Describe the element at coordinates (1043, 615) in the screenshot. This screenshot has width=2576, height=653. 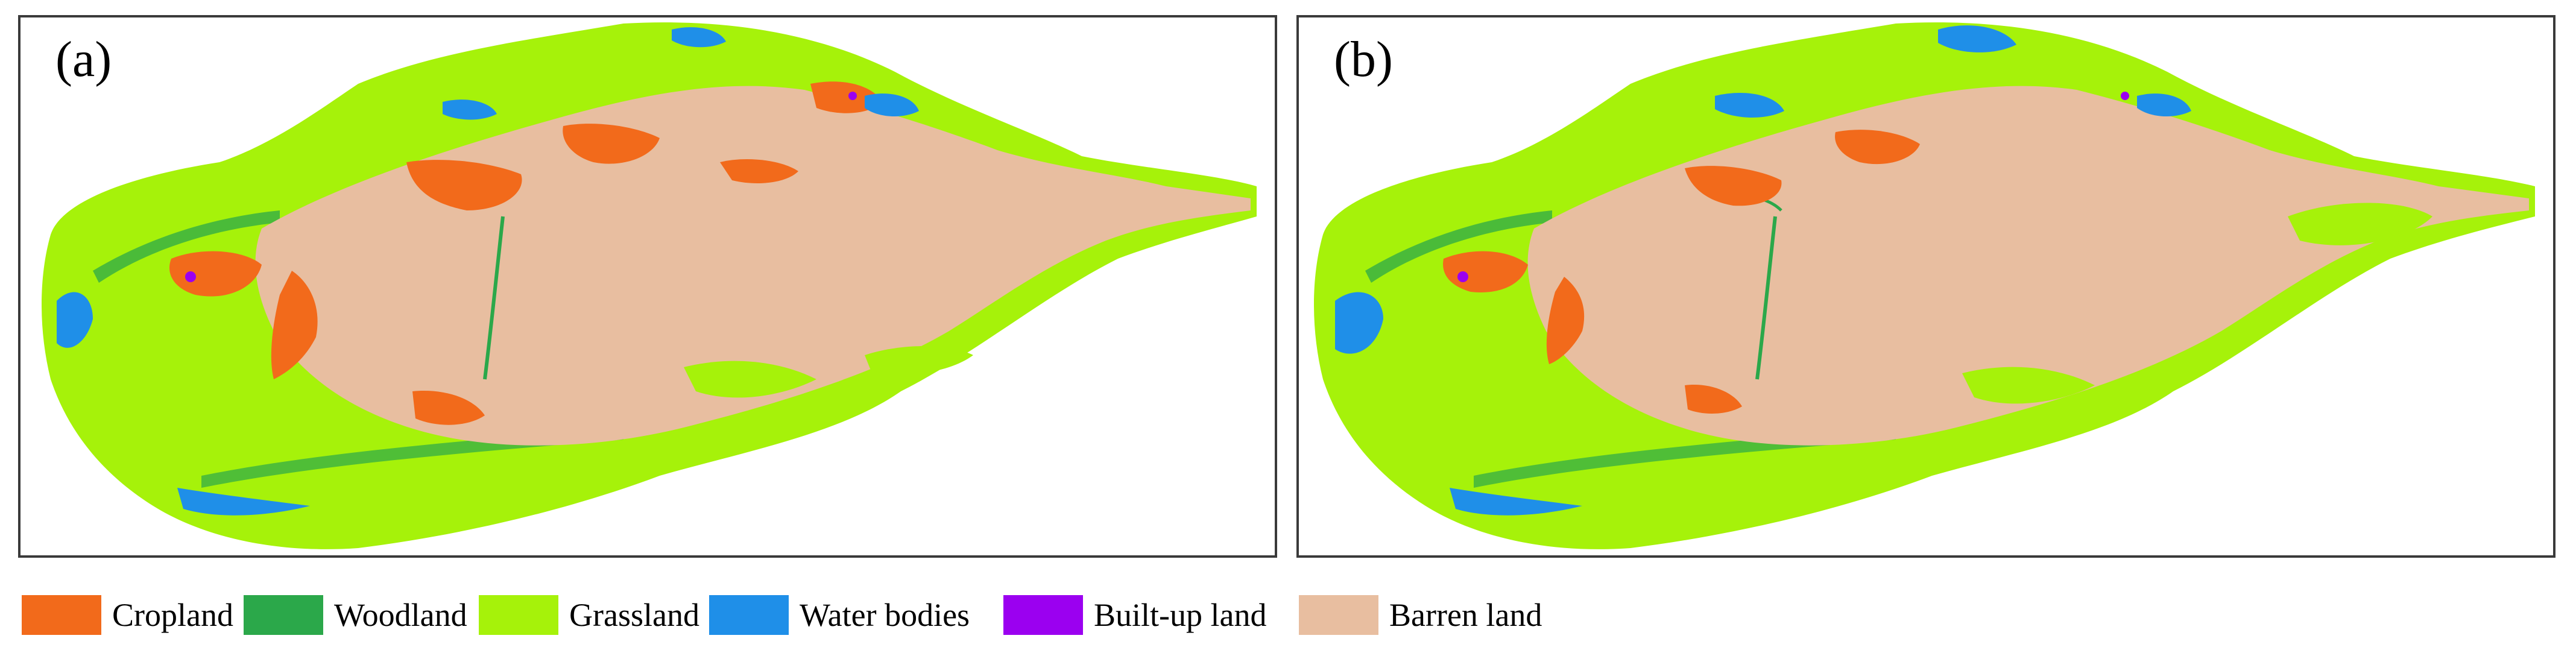
I see `swatch-built-up-land` at that location.